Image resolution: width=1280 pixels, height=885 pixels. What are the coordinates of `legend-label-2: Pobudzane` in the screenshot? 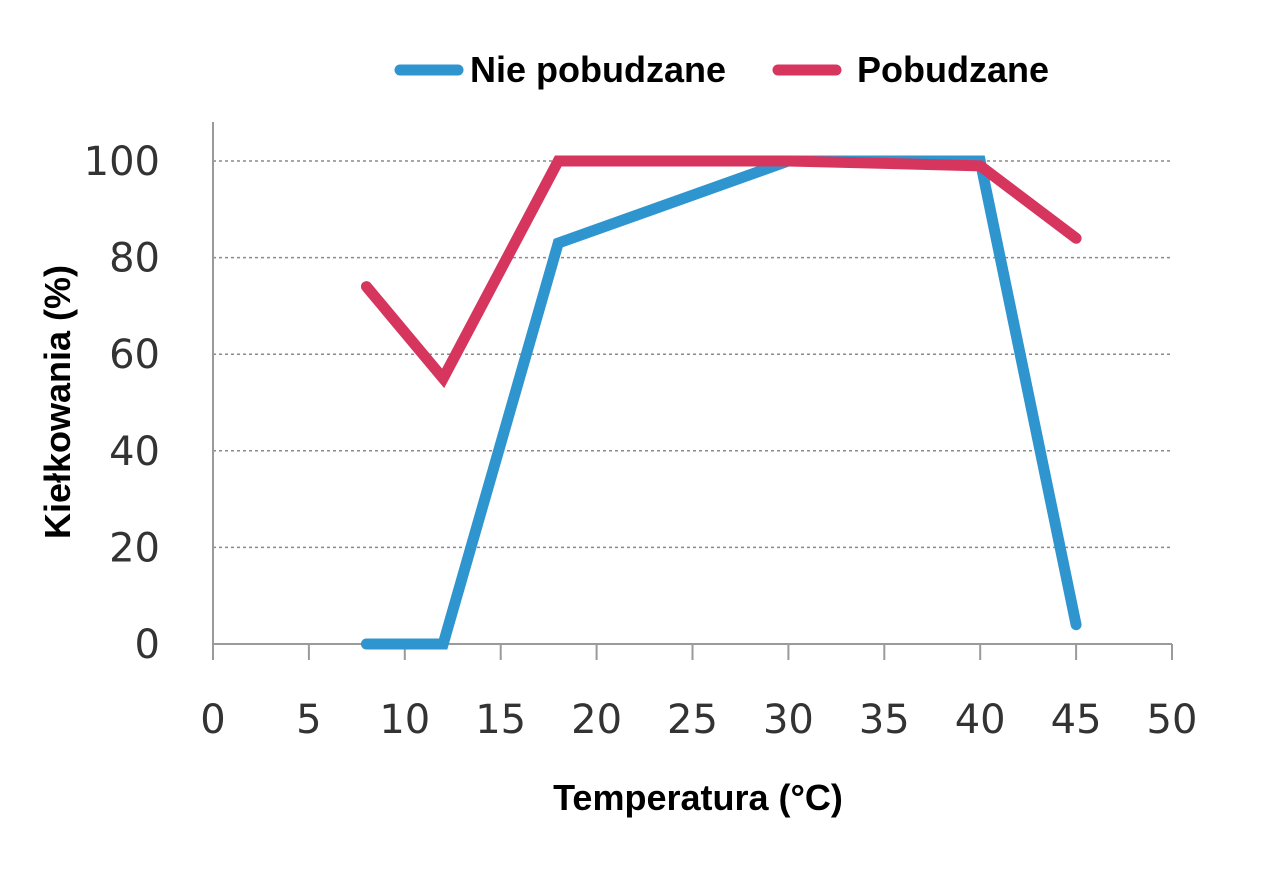 It's located at (953, 69).